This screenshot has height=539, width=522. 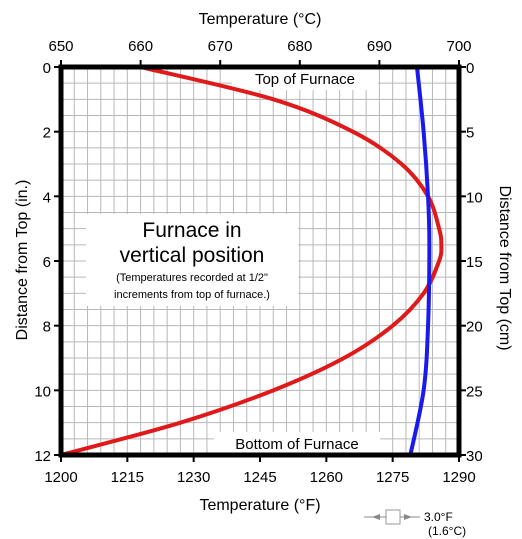 What do you see at coordinates (296, 444) in the screenshot?
I see `bottom-of-furnace-label: Bottom of Furnace` at bounding box center [296, 444].